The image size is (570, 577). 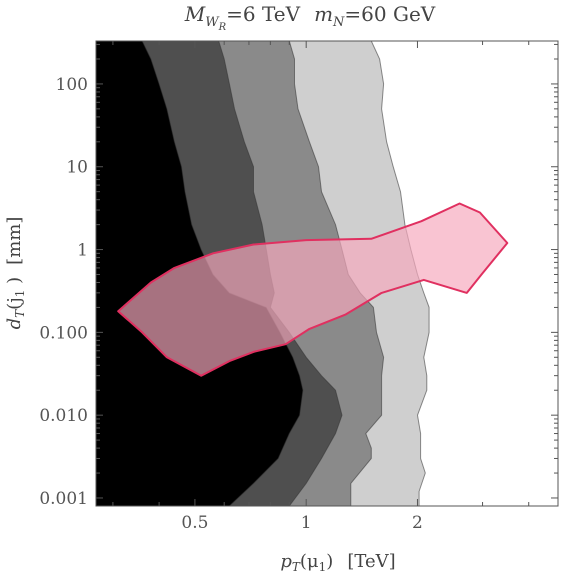 I want to click on y-tick-label: 10, so click(x=77, y=168).